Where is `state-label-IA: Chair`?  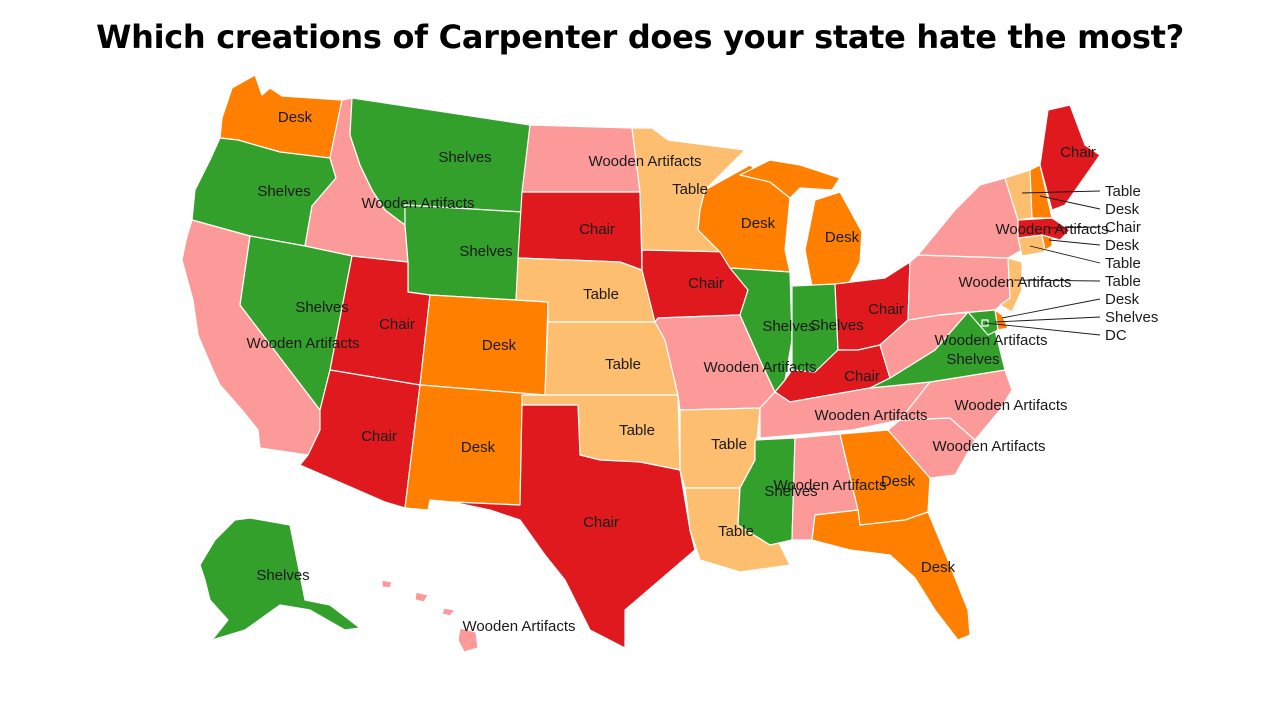 state-label-IA: Chair is located at coordinates (706, 283).